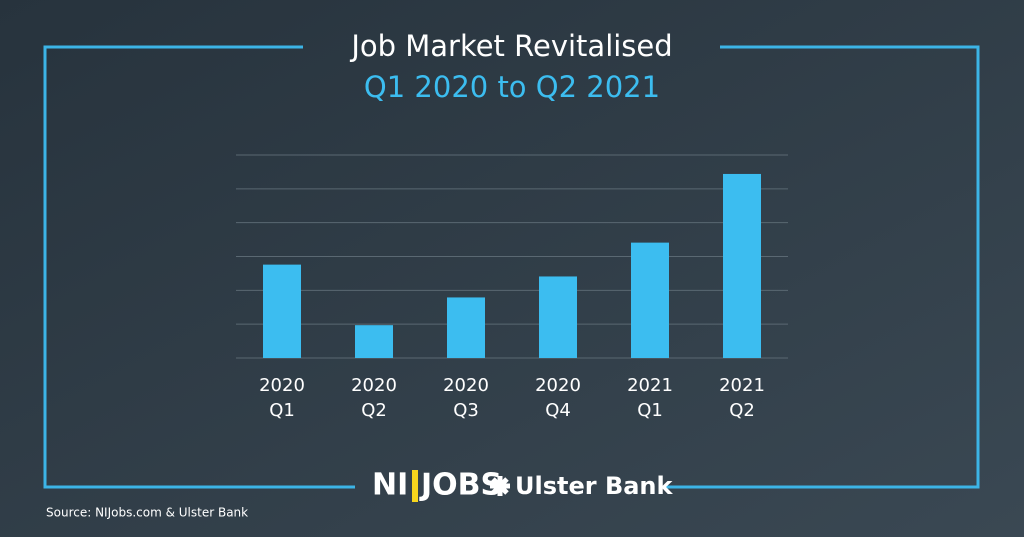 The height and width of the screenshot is (537, 1024). Describe the element at coordinates (460, 485) in the screenshot. I see `logo-text: JOBS` at that location.